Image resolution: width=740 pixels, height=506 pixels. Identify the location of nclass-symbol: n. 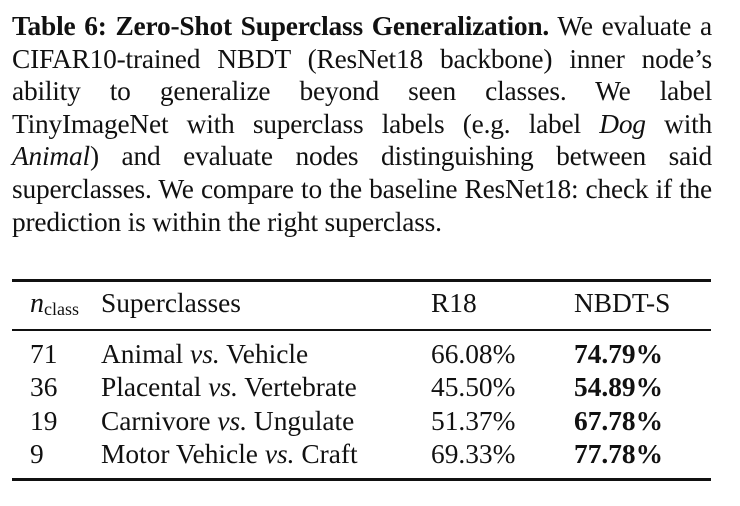
(37, 303).